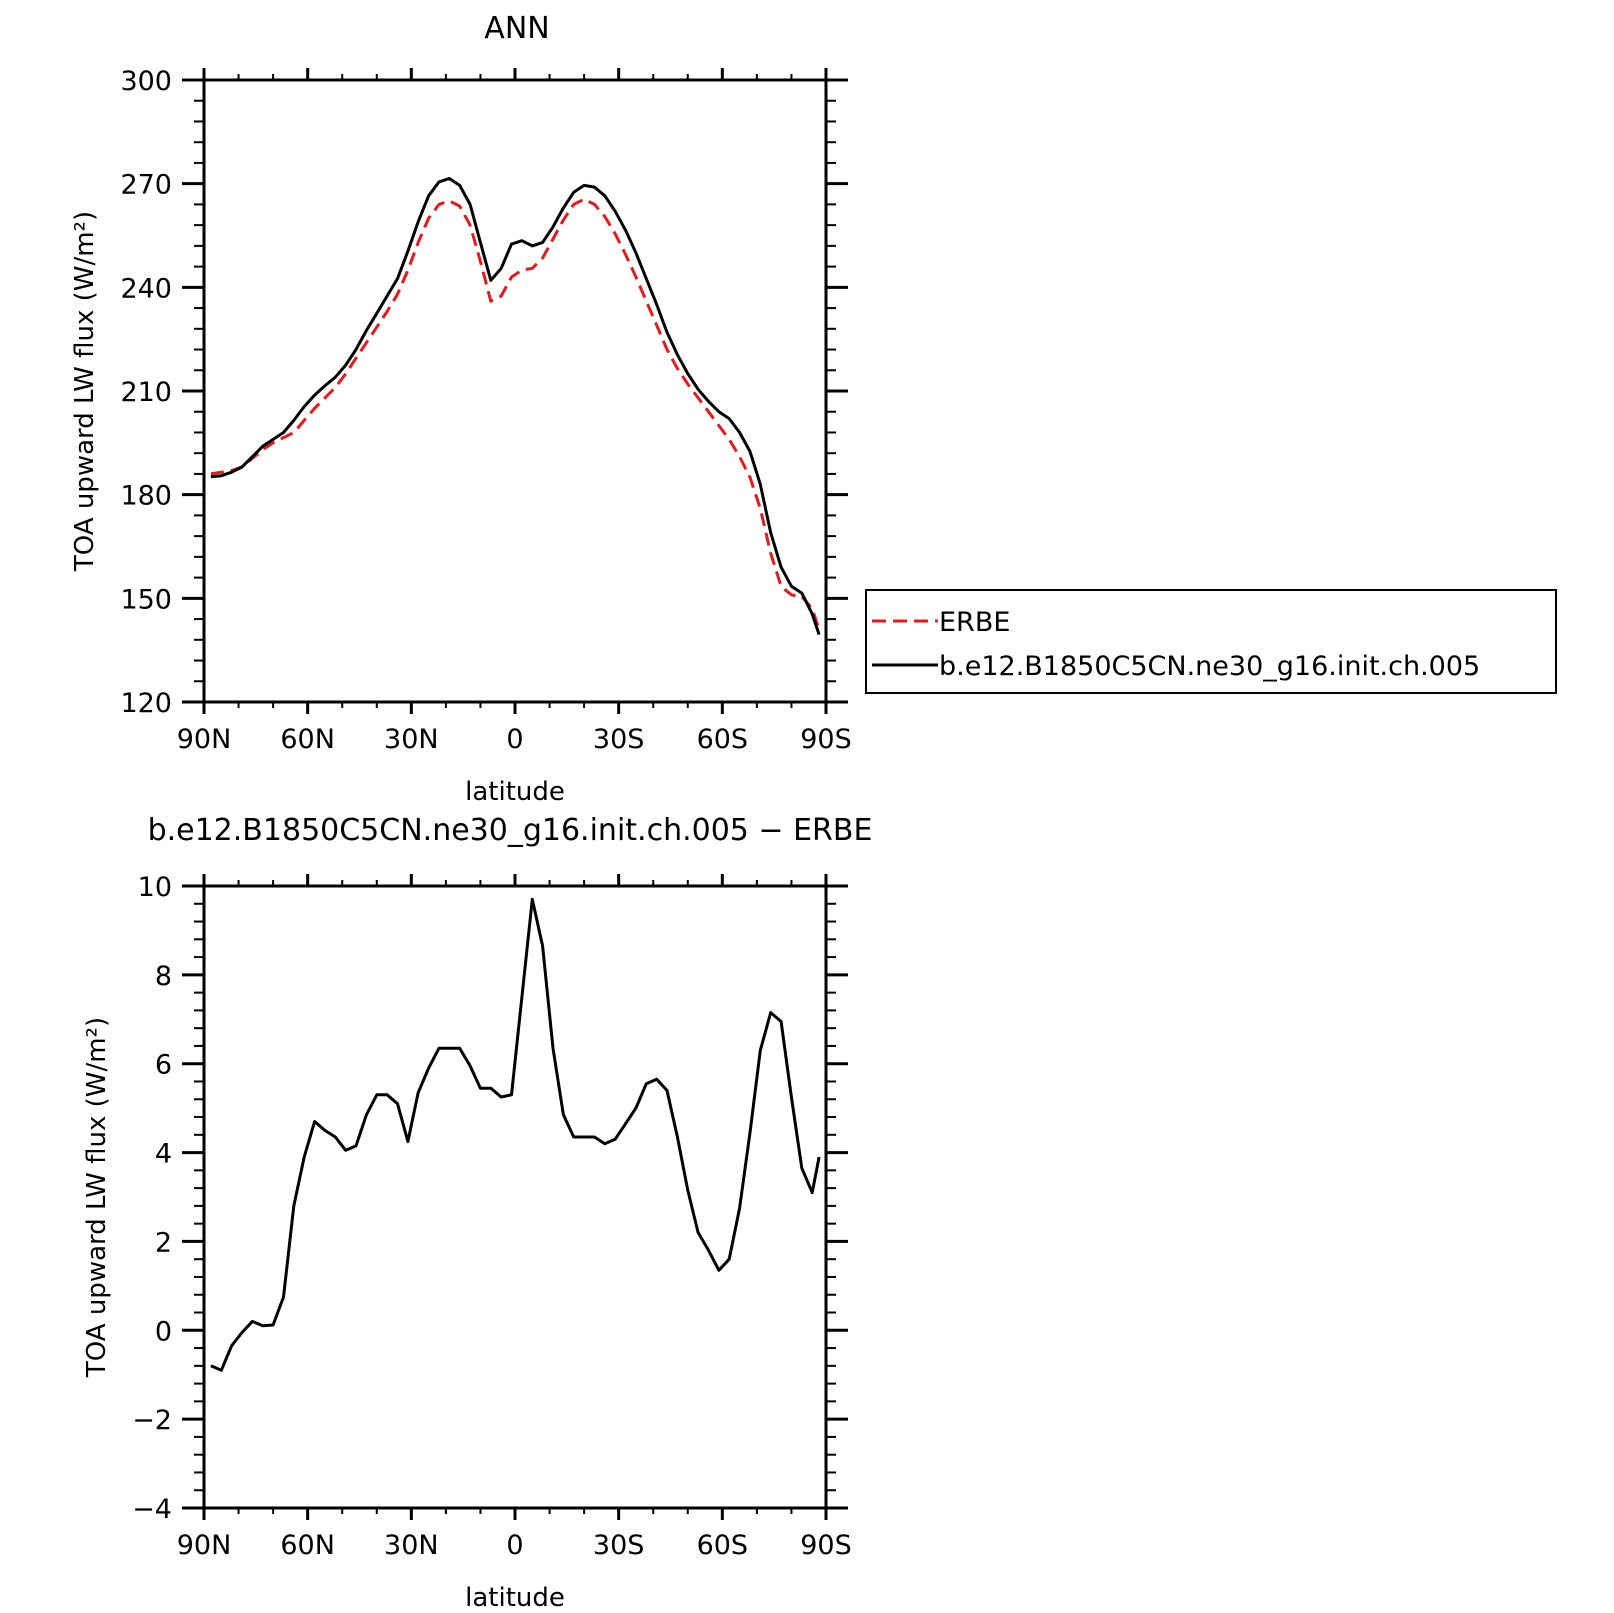 The height and width of the screenshot is (1613, 1614). I want to click on bottom-y-tick-labels: −4 −2 0 2 4 6 8 10, so click(152, 1198).